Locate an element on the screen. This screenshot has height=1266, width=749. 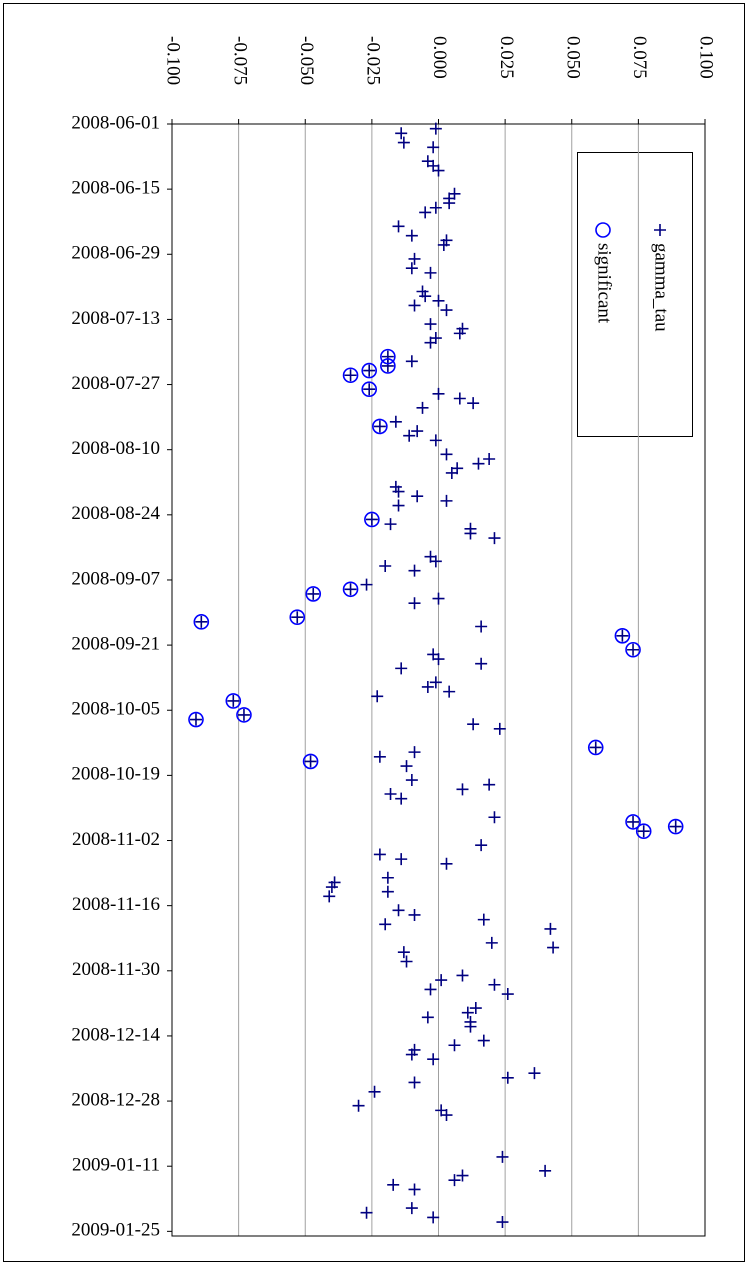
y-tick-label: 2008-06-15 is located at coordinates (115, 187).